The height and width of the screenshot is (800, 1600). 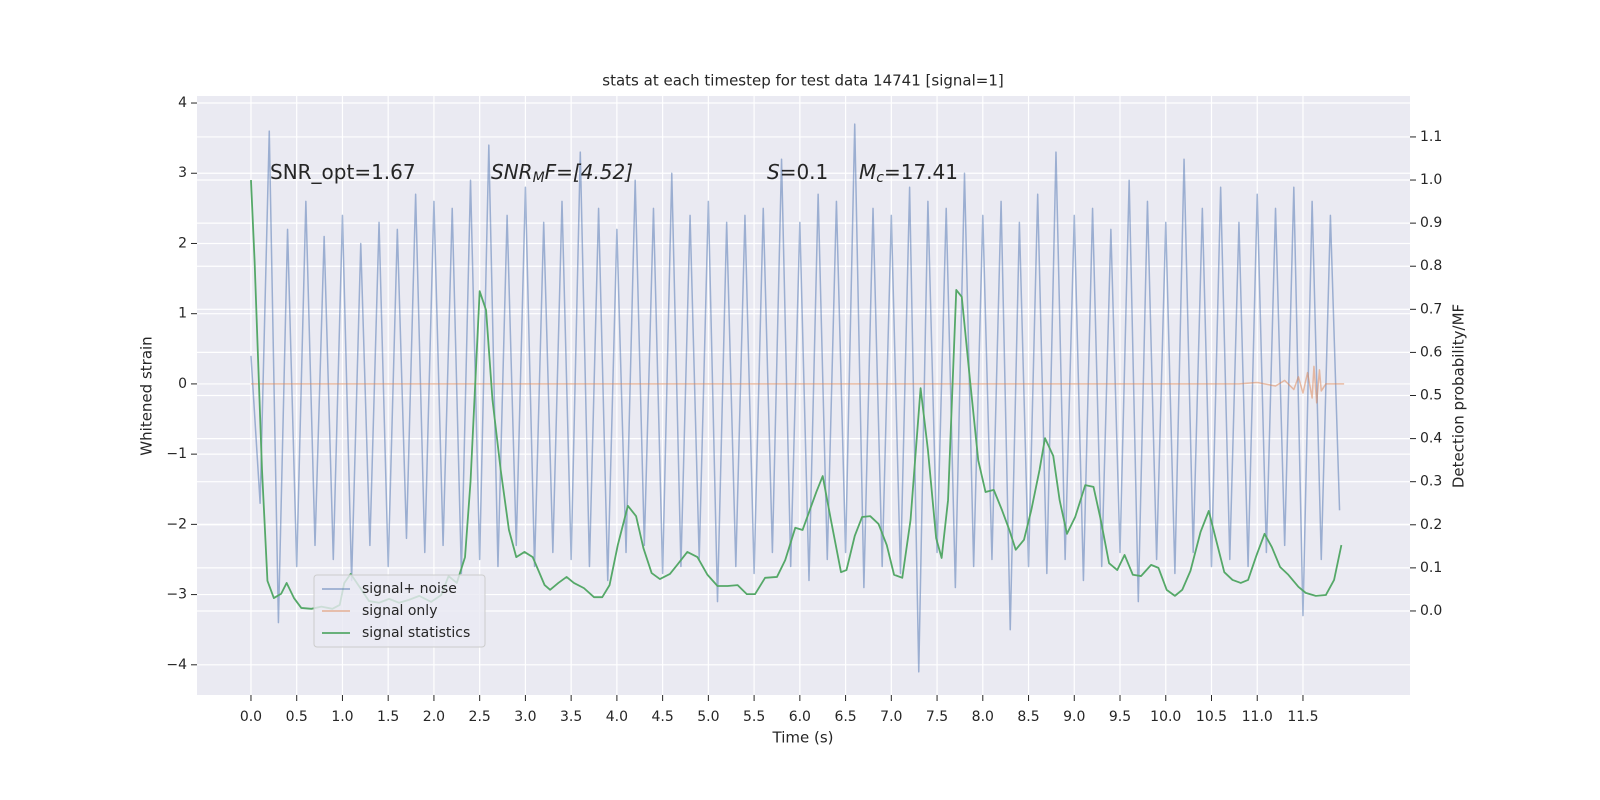 What do you see at coordinates (182, 103) in the screenshot?
I see `y-tick-label: 4` at bounding box center [182, 103].